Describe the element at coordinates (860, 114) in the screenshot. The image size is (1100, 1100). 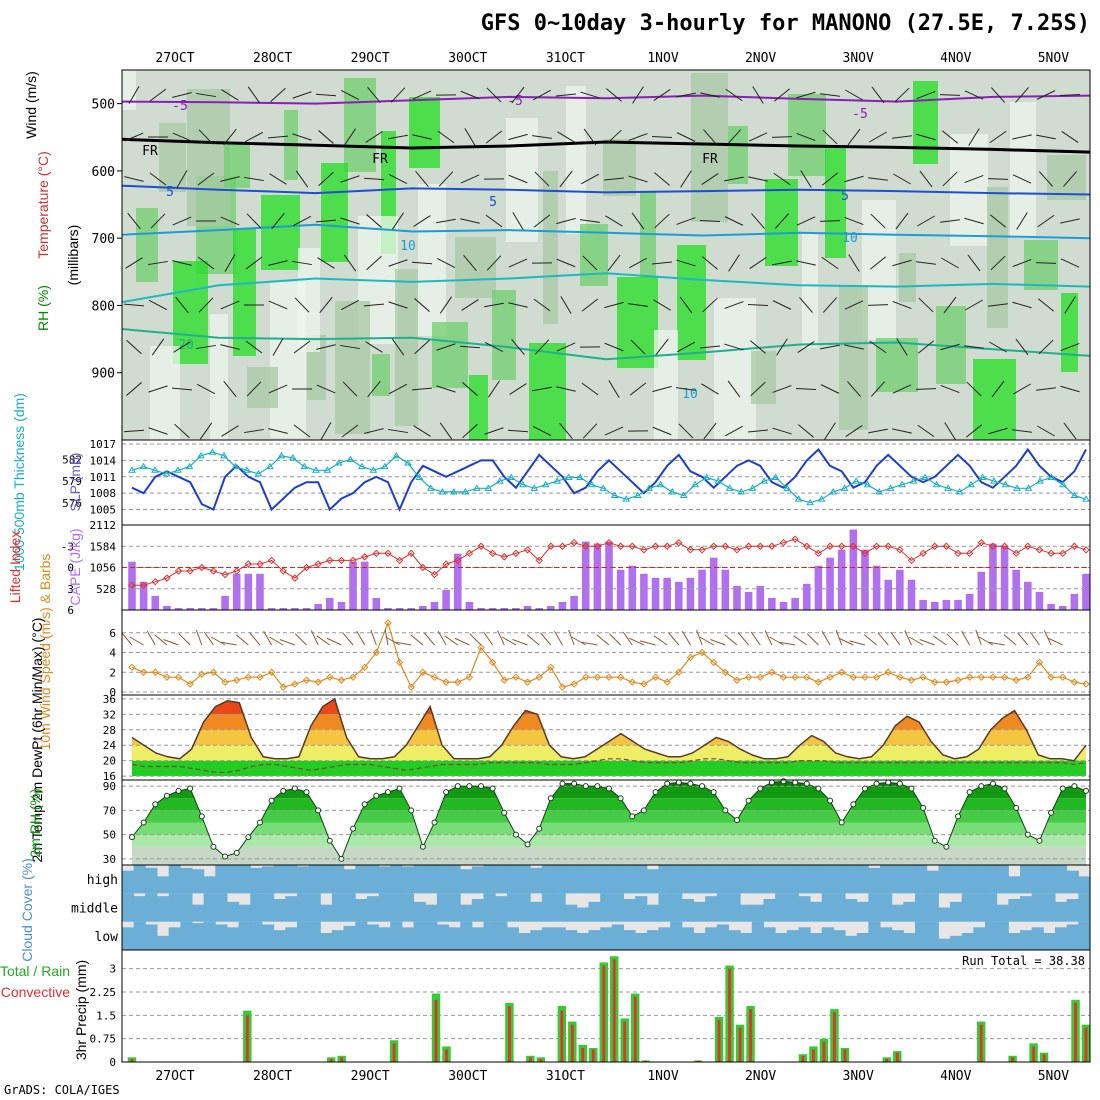
I see `contour-label: -5` at that location.